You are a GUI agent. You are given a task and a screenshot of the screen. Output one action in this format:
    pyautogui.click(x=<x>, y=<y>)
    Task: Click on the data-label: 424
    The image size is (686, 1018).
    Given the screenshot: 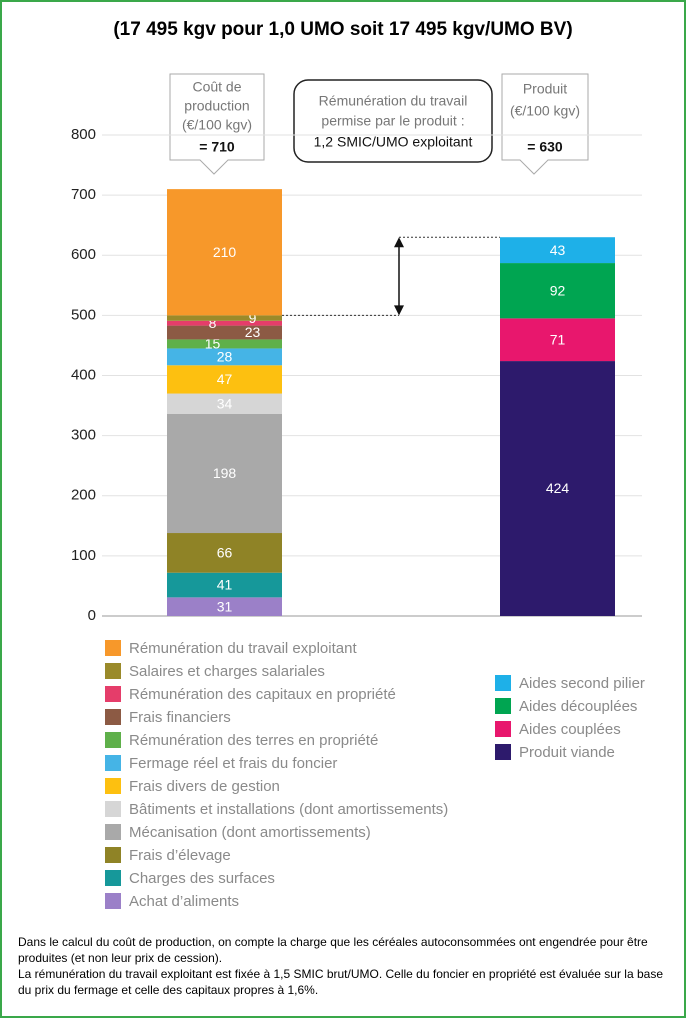 What is the action you would take?
    pyautogui.click(x=558, y=488)
    